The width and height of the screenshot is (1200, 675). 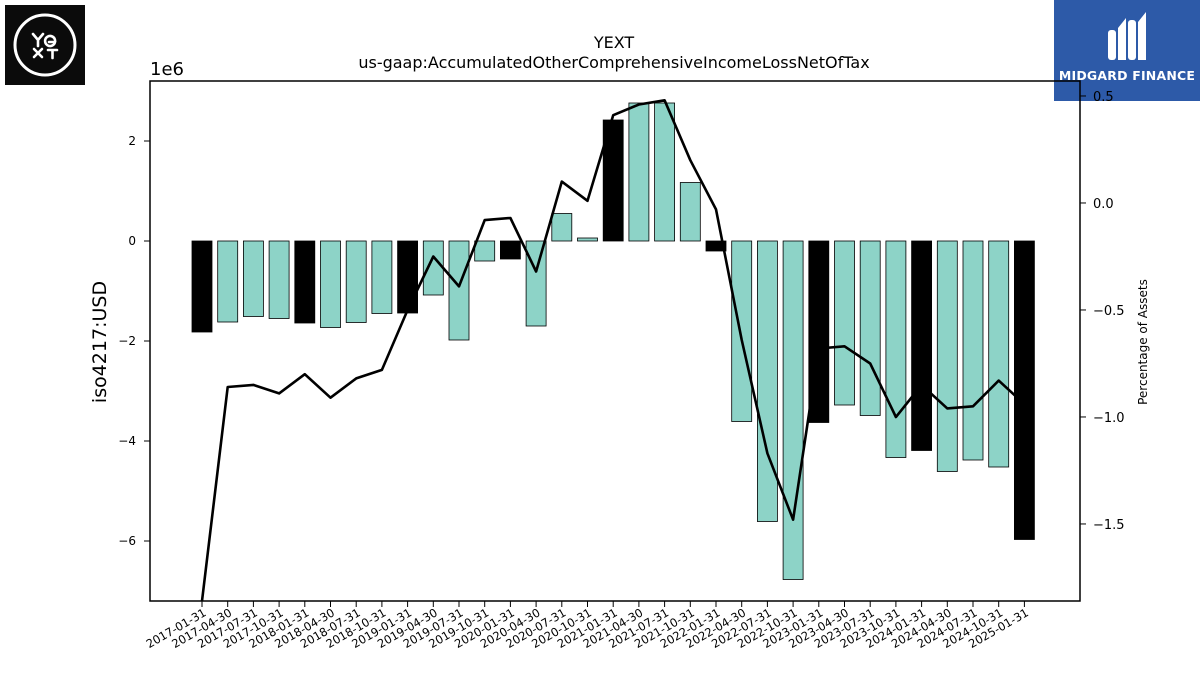 I want to click on y2-axis-label: Percentage of Assets, so click(x=1143, y=342).